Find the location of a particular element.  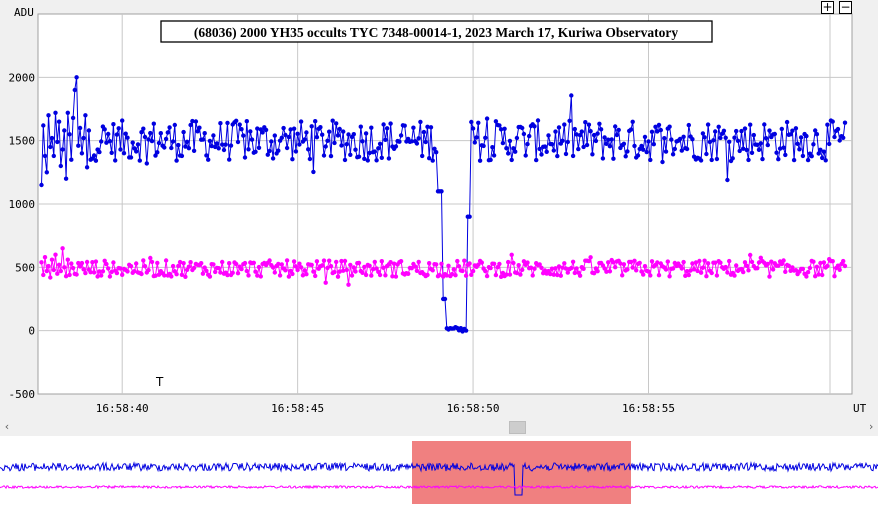

horizontal-scrollbar: ‹ › is located at coordinates (439, 428).